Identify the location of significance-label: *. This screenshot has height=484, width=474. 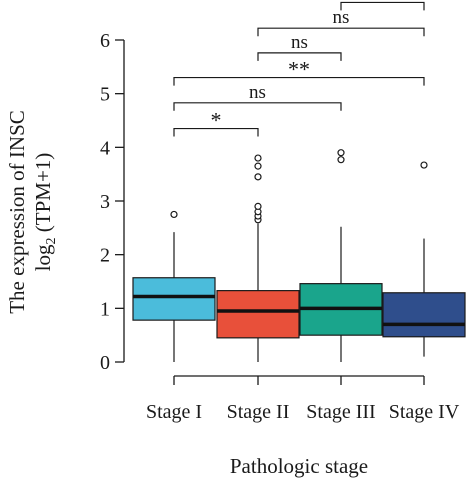
(216, 120).